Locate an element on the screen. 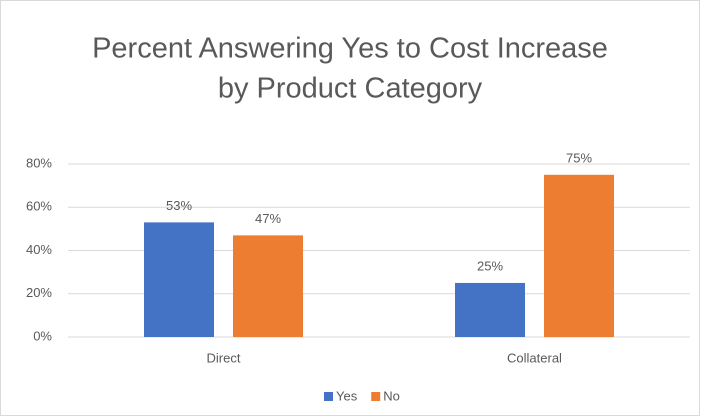 This screenshot has height=417, width=701. legend-label: Yes is located at coordinates (347, 395).